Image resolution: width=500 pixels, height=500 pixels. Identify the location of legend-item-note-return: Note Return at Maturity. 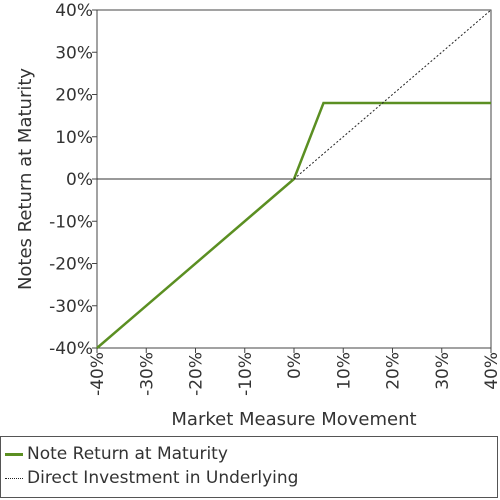
(114, 454).